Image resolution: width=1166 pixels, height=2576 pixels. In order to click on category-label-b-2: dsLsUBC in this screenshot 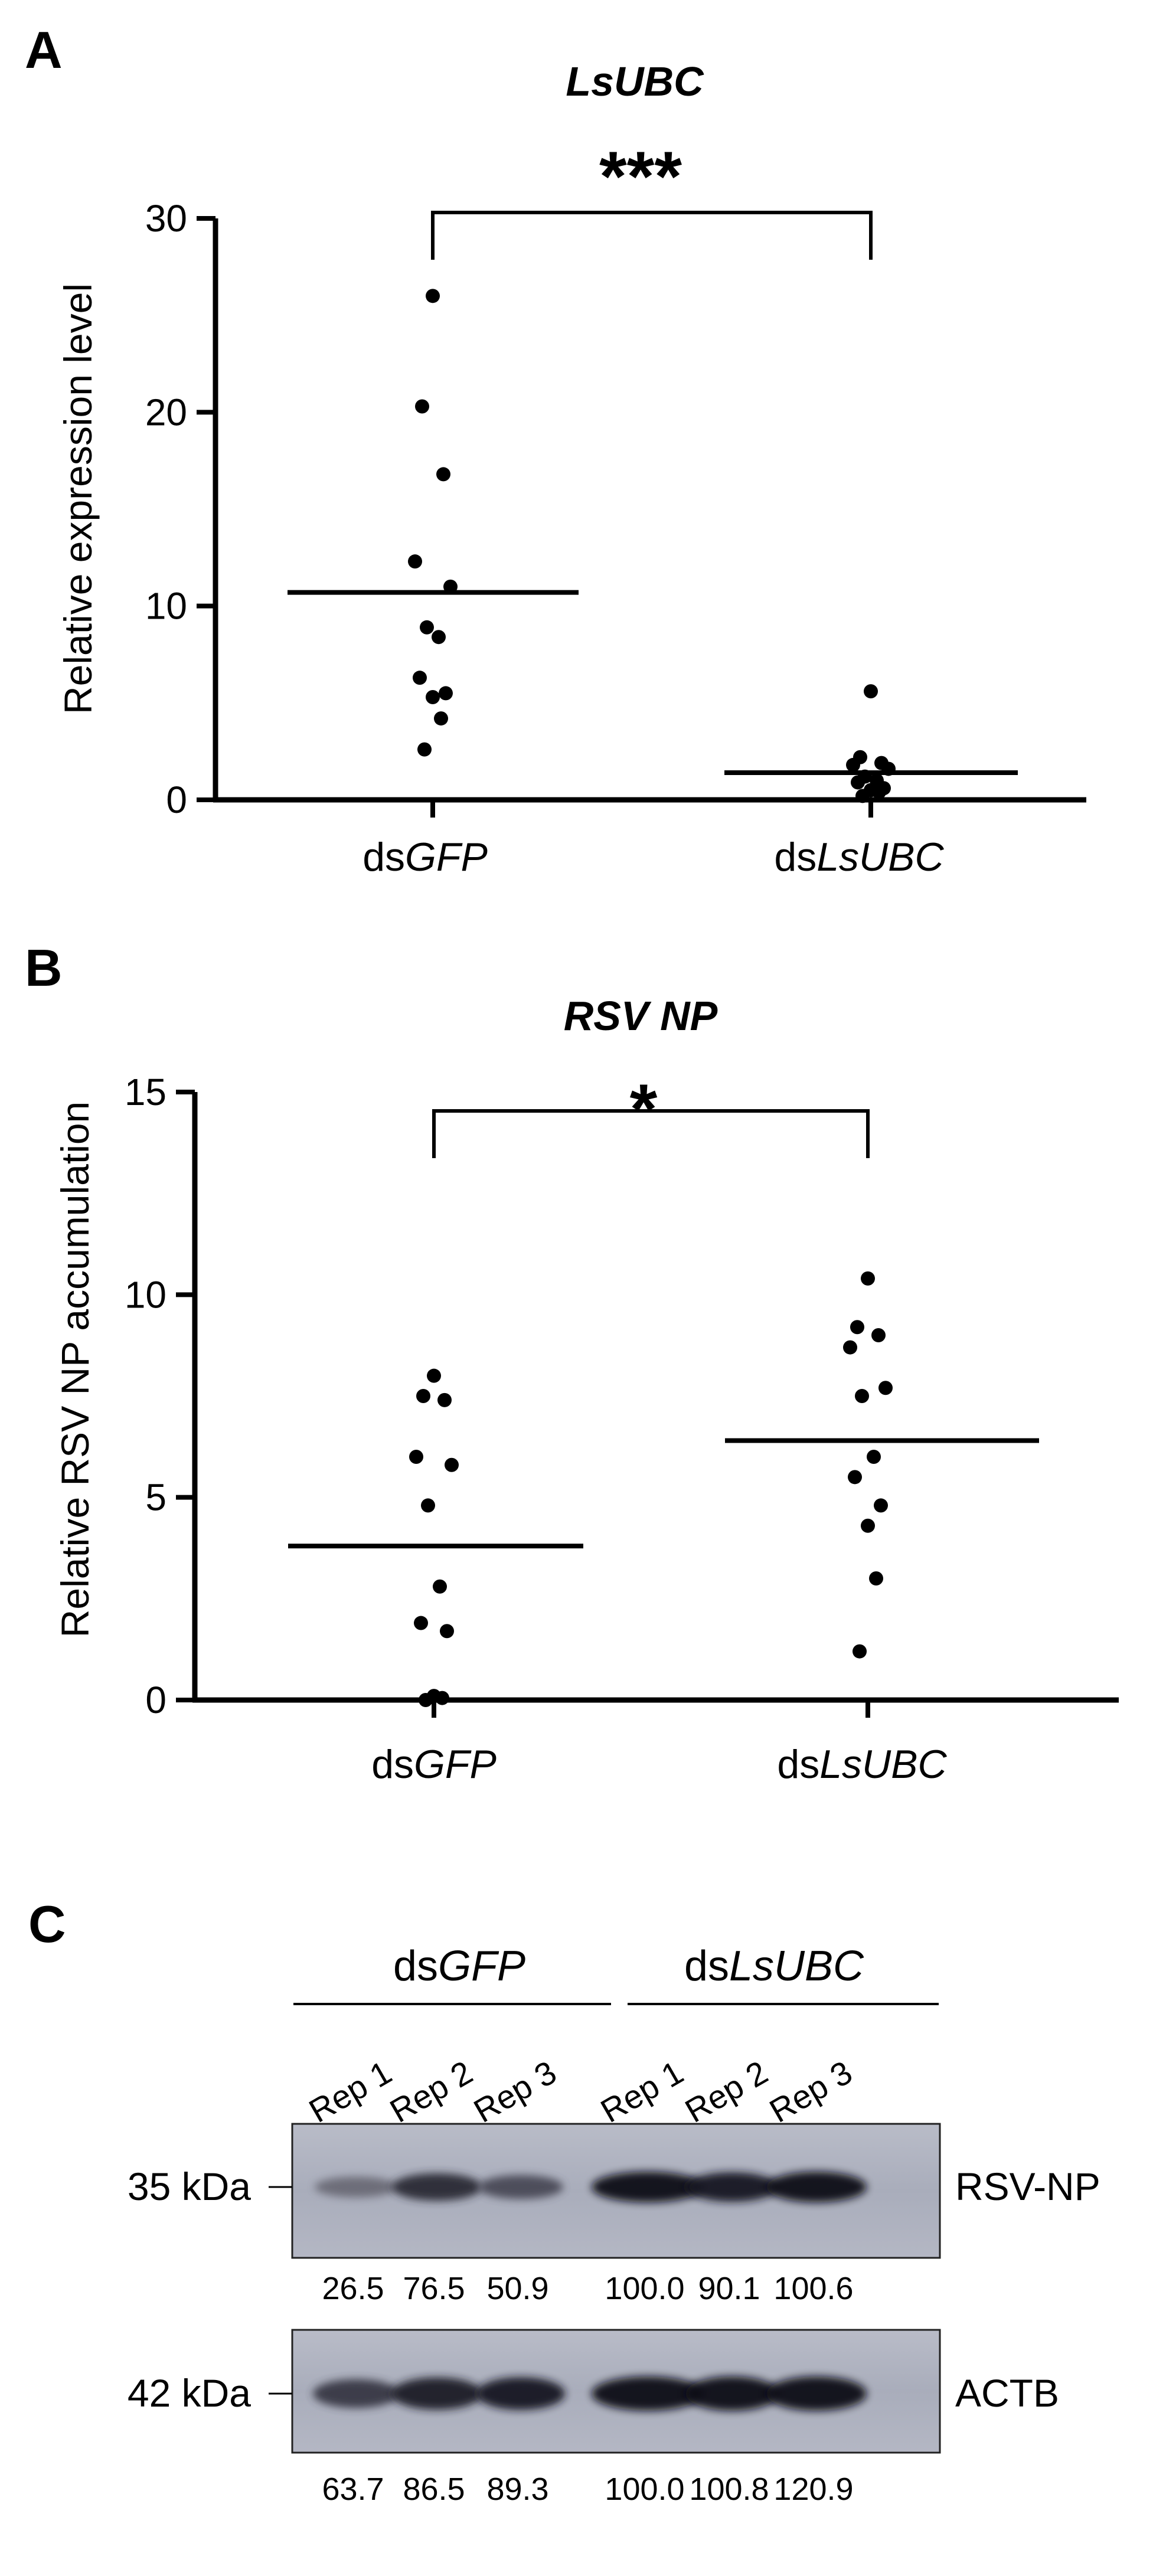, I will do `click(862, 1764)`.